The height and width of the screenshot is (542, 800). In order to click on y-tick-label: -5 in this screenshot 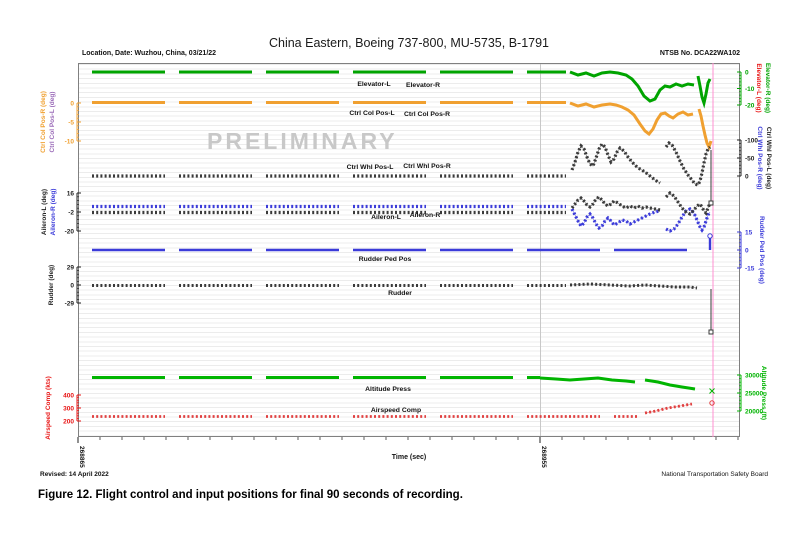, I will do `click(71, 122)`.